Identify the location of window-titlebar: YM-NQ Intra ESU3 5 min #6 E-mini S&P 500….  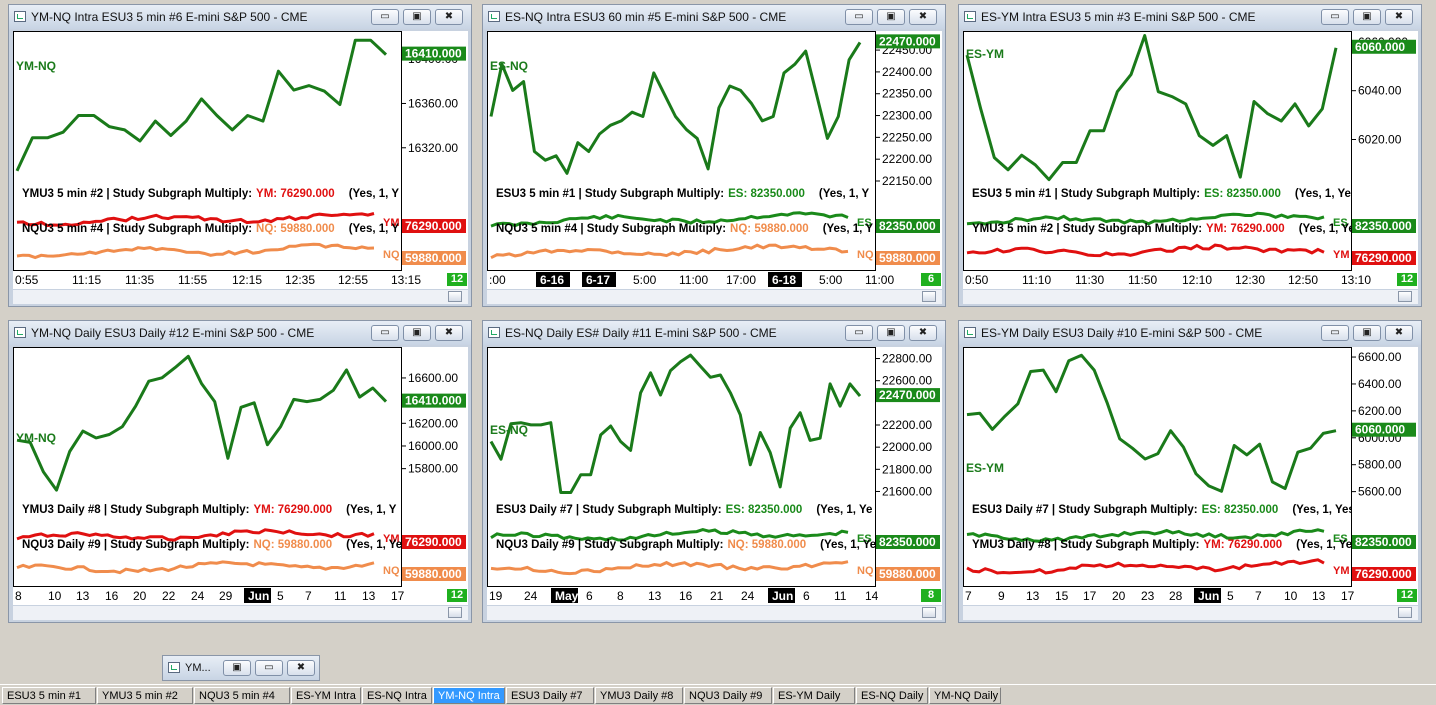
(240, 17).